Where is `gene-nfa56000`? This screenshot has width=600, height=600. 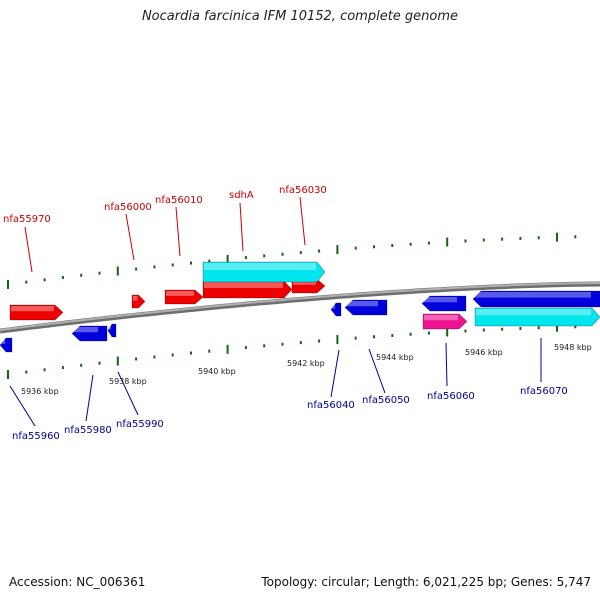
gene-nfa56000 is located at coordinates (138, 301).